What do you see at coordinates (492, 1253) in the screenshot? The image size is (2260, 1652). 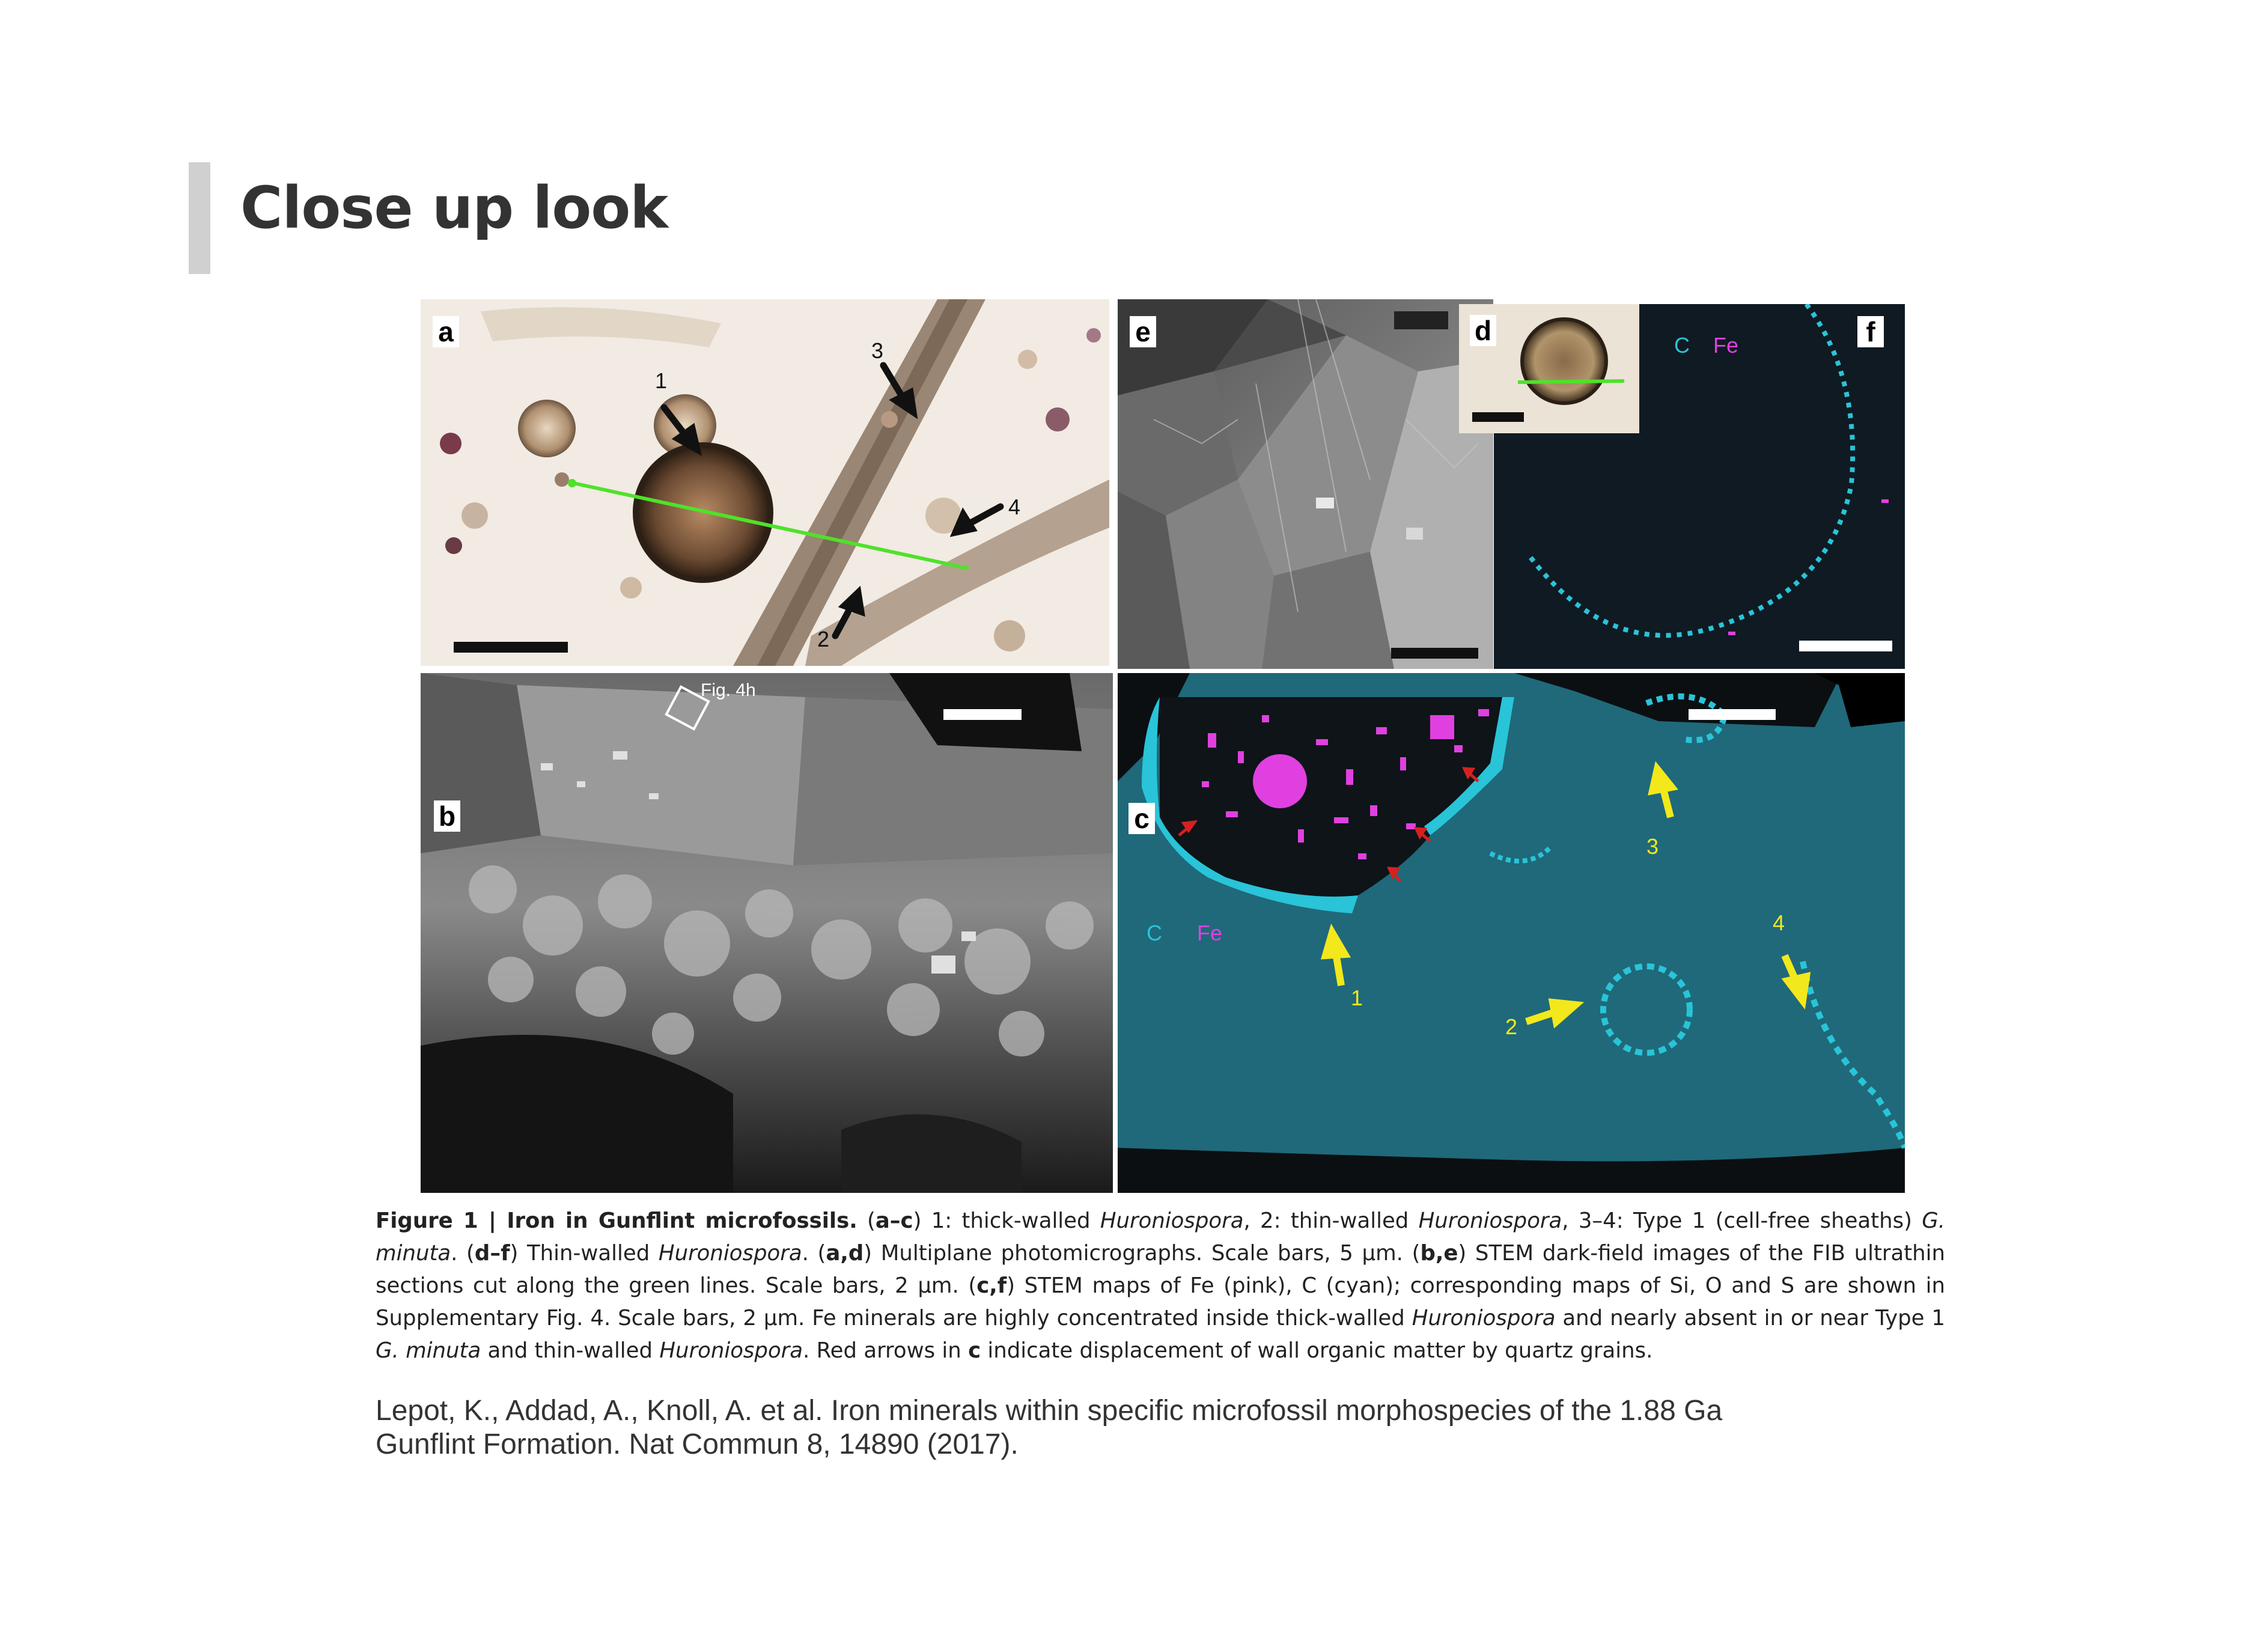 I see `caption-ref: d–f` at bounding box center [492, 1253].